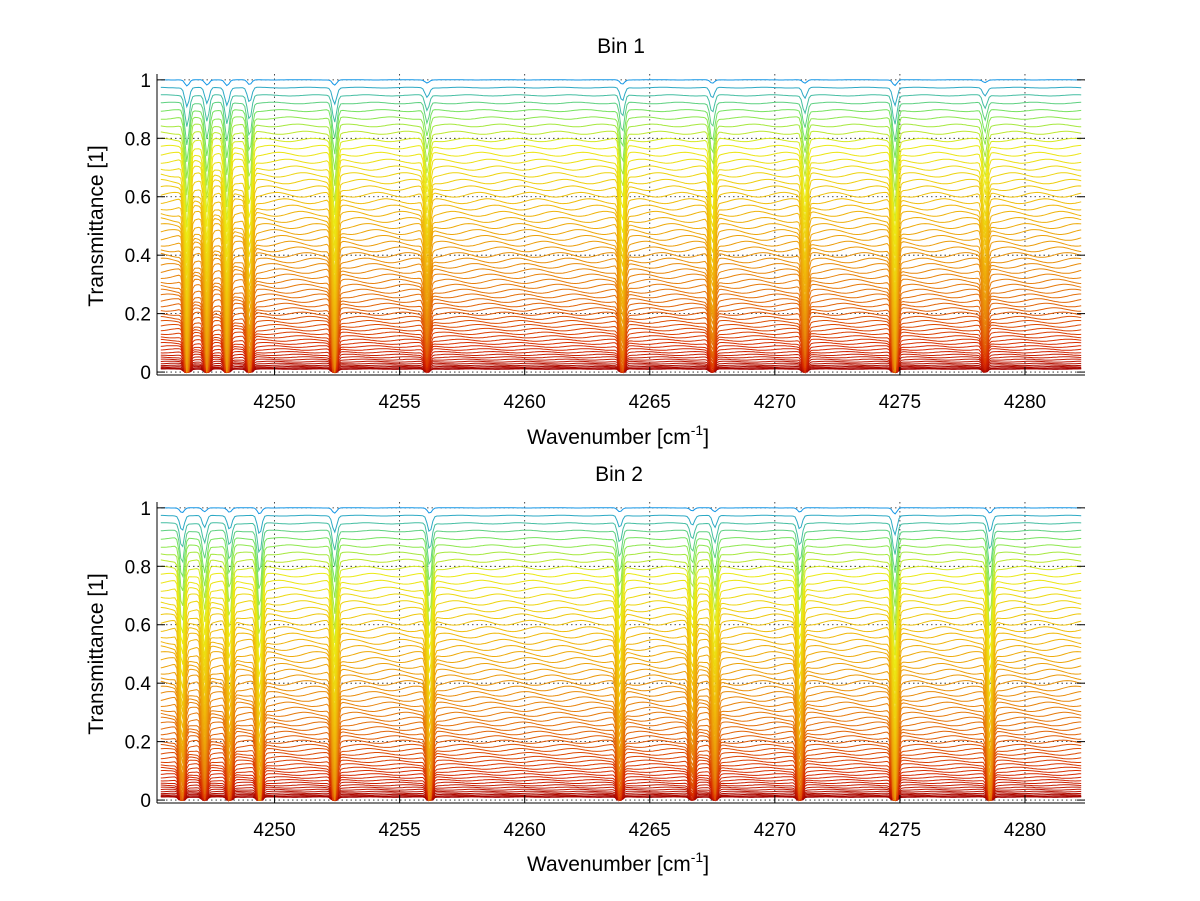 The height and width of the screenshot is (901, 1200). What do you see at coordinates (697, 430) in the screenshot?
I see `x-axis-label-superscript: -1` at bounding box center [697, 430].